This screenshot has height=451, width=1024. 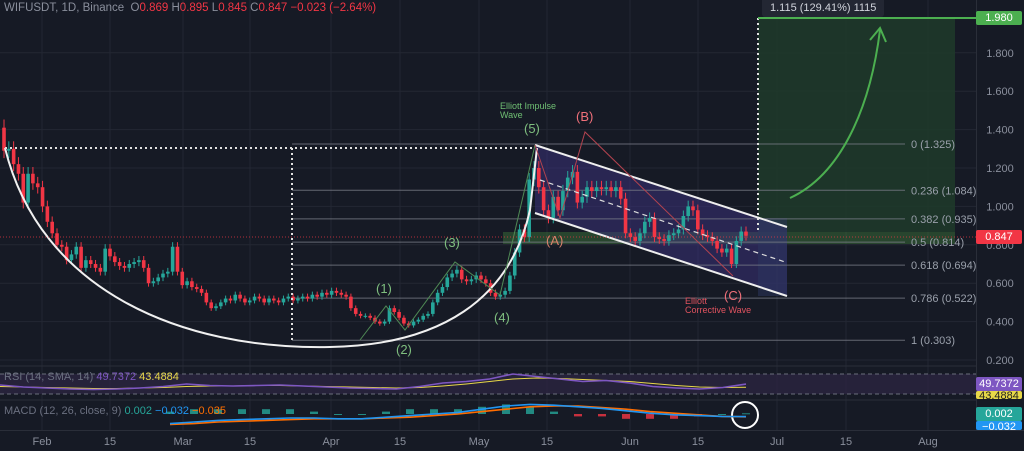 What do you see at coordinates (1000, 361) in the screenshot?
I see `price-tick-label: 0.200` at bounding box center [1000, 361].